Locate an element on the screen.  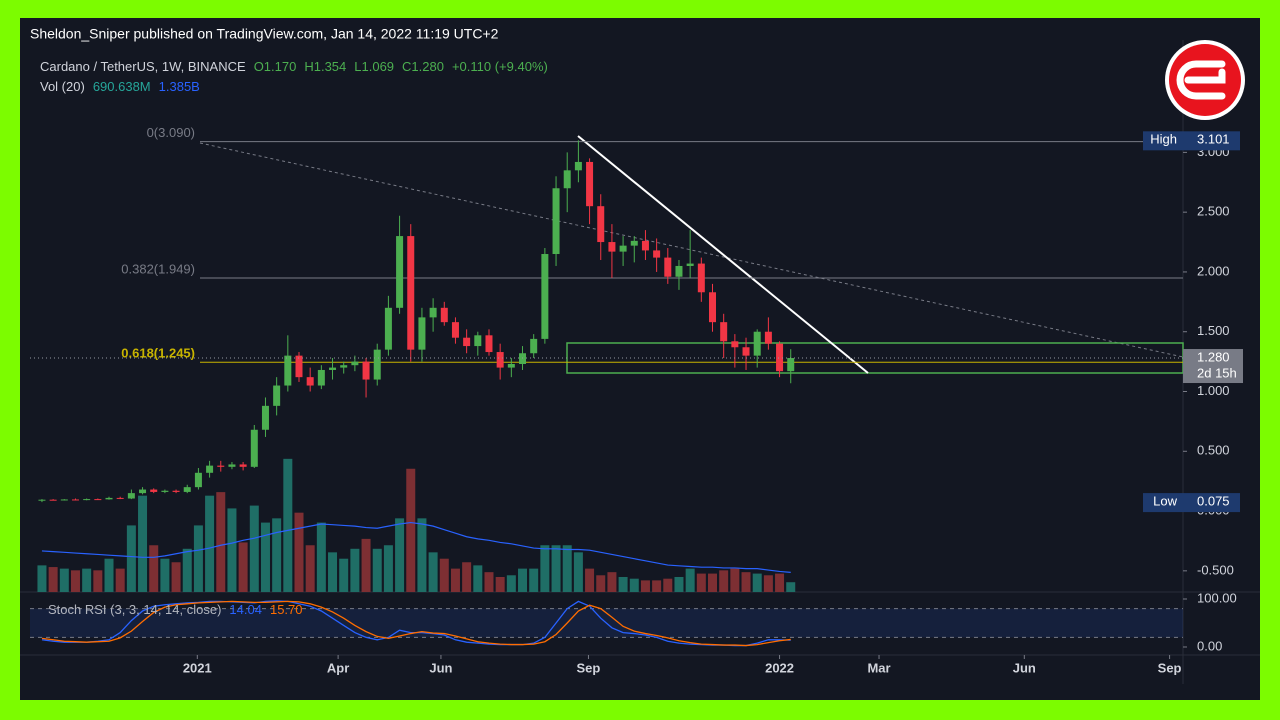
volume-legend: Vol (20) 690.638M 1.385B is located at coordinates (120, 86).